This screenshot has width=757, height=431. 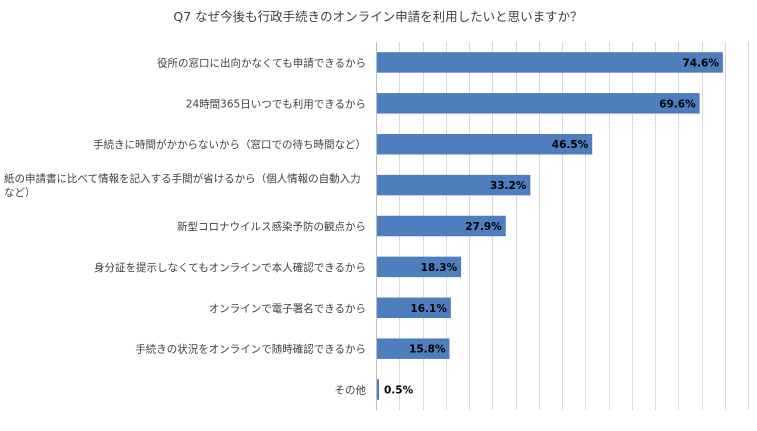 I want to click on value-label: 18.3%, so click(x=439, y=268).